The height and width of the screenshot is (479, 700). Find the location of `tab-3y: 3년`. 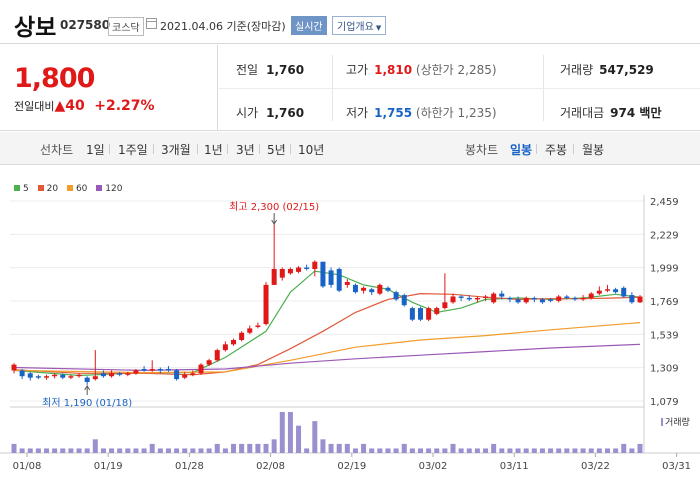

tab-3y: 3년 is located at coordinates (245, 150).